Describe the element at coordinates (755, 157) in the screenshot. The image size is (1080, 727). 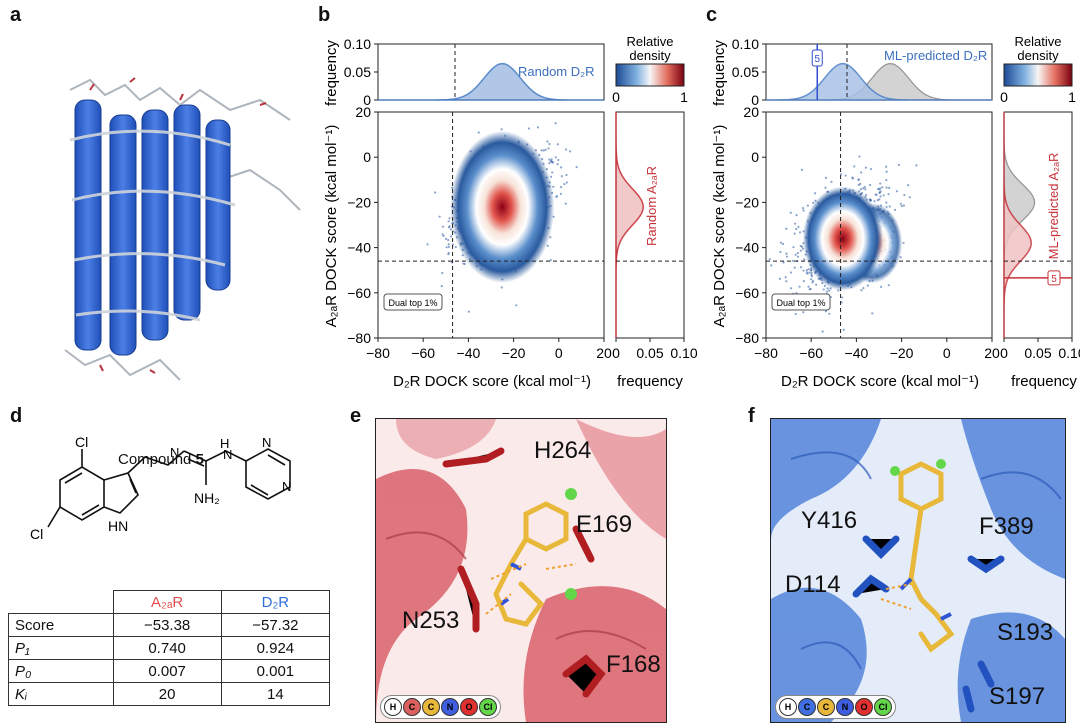
I see `y-tick-label: 0` at that location.